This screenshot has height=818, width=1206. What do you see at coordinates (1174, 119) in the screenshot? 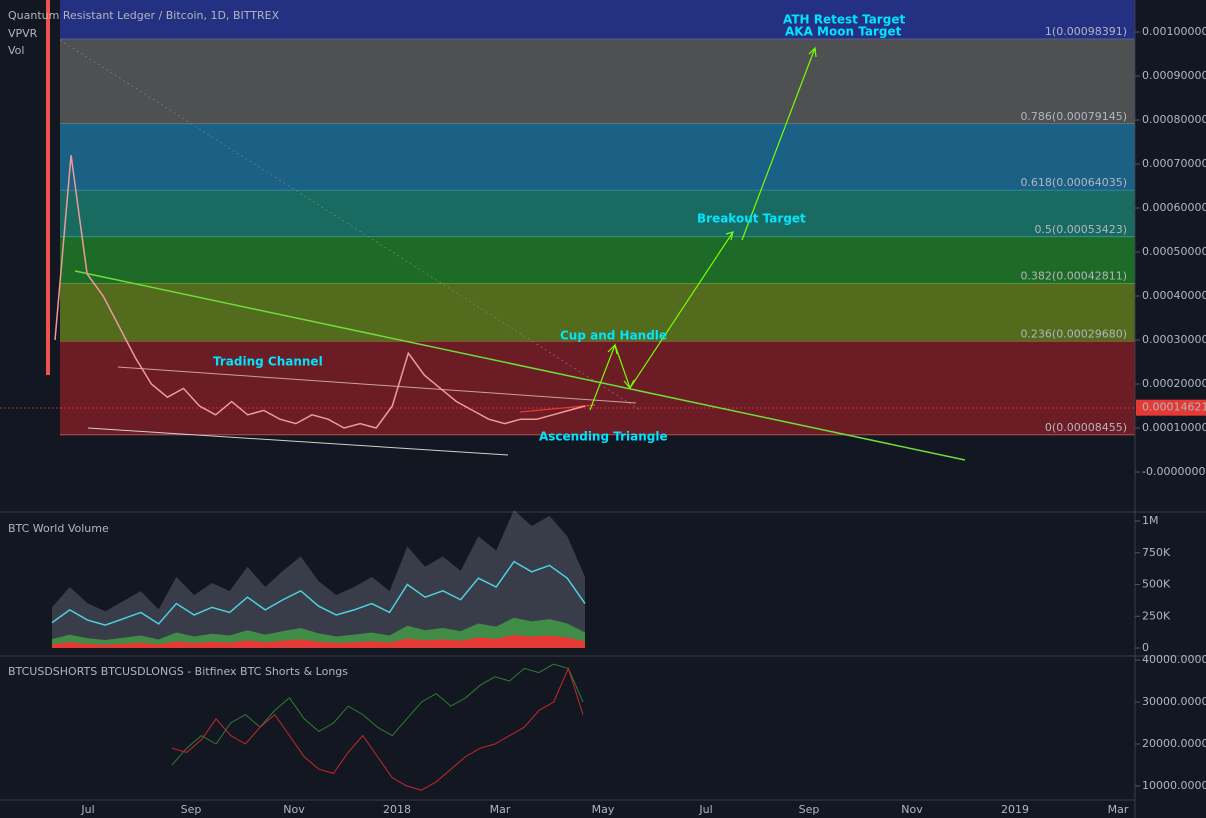
I see `y-tick-label: 0.00080000` at bounding box center [1174, 119].